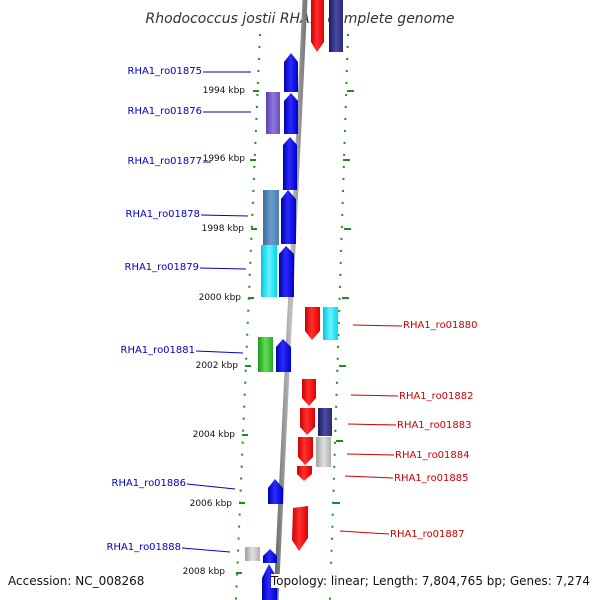  I want to click on gene-arrow-ro01875, so click(291, 72).